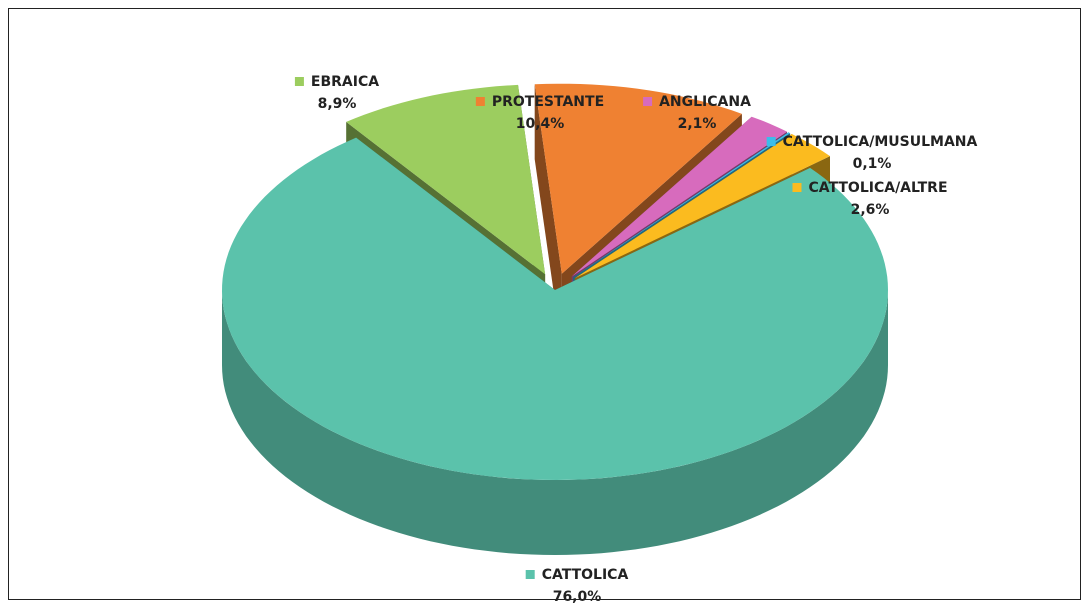 This screenshot has width=1089, height=608. I want to click on slice-value-label: 10,4%, so click(540, 124).